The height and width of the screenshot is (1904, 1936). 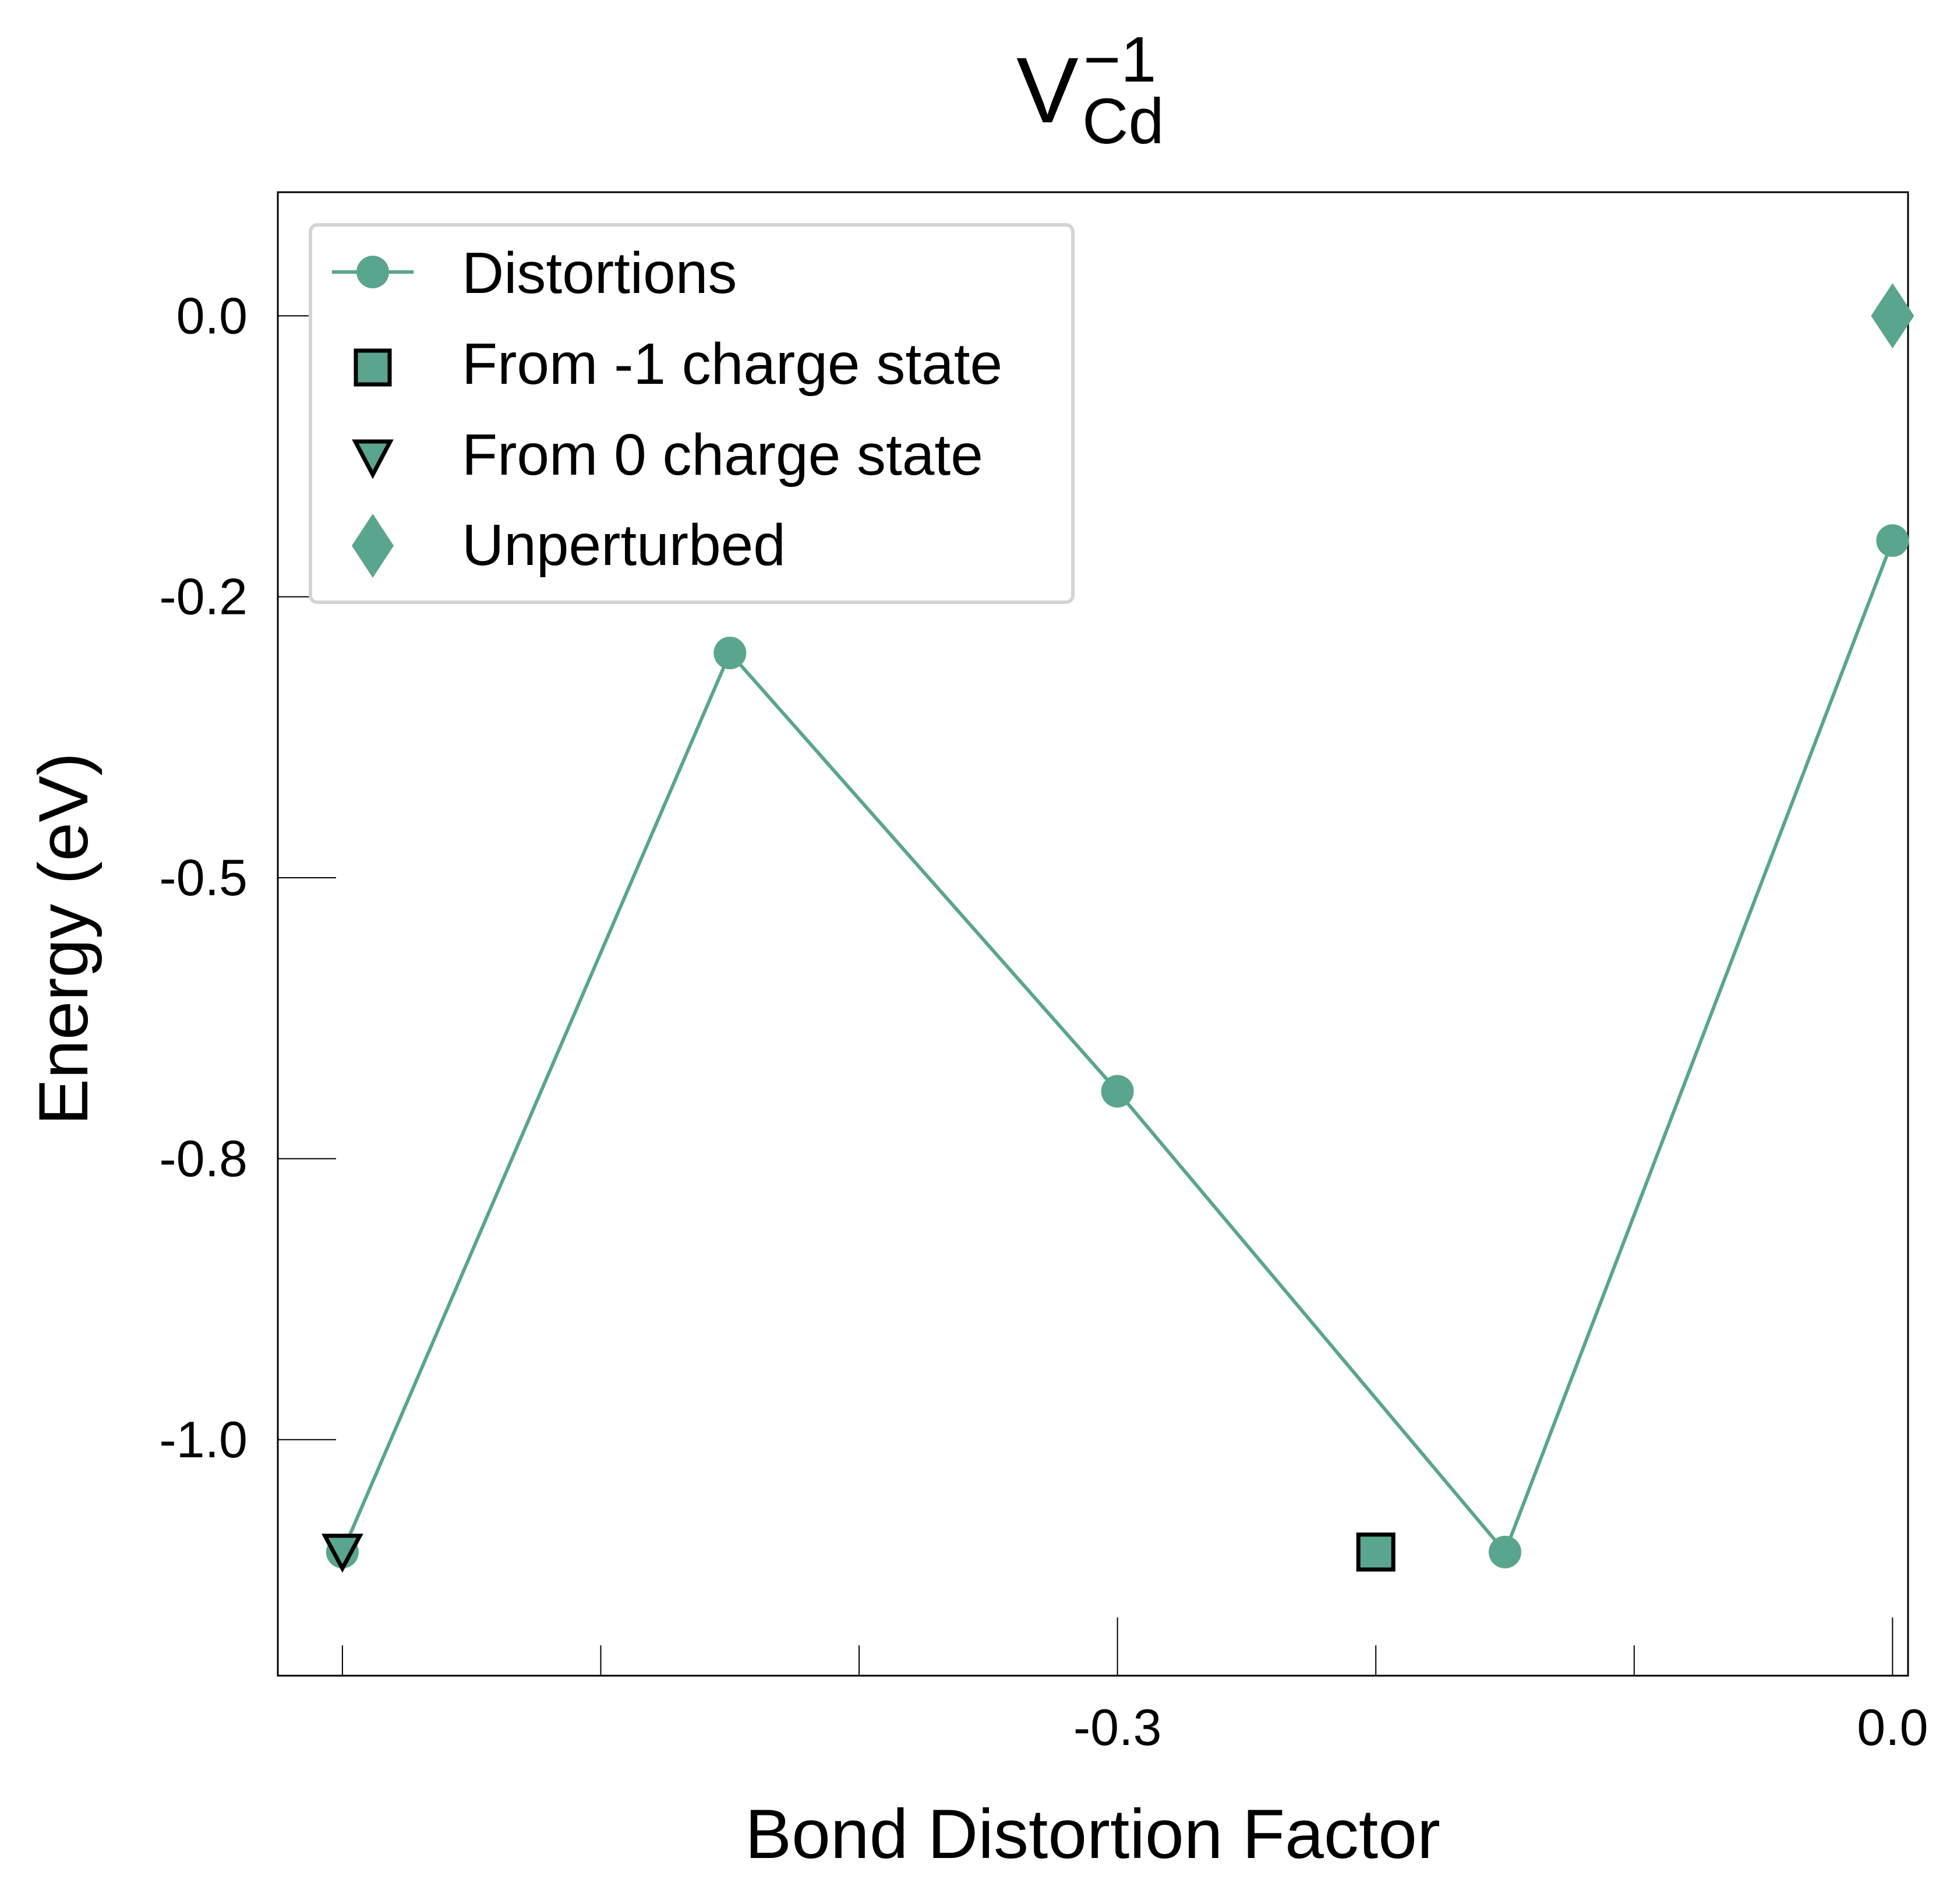 I want to click on y-tick-label: -0.5, so click(x=204, y=877).